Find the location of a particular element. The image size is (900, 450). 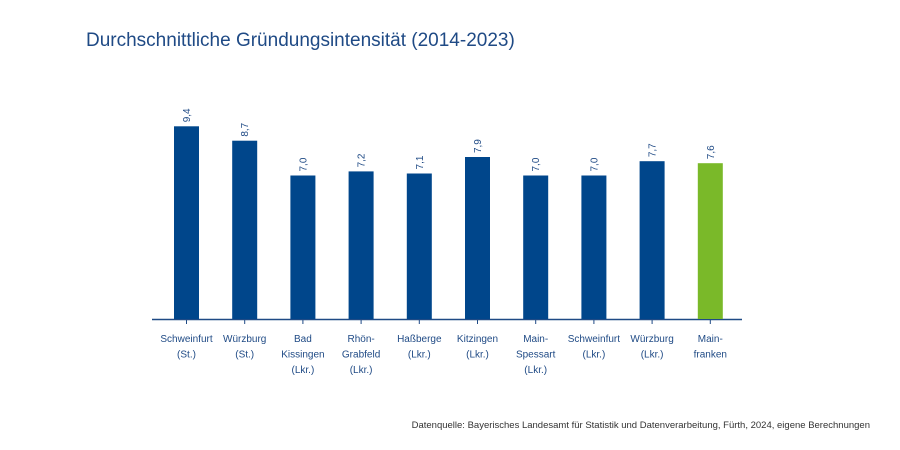

category-label: Haßberge (Lkr.) is located at coordinates (419, 347).